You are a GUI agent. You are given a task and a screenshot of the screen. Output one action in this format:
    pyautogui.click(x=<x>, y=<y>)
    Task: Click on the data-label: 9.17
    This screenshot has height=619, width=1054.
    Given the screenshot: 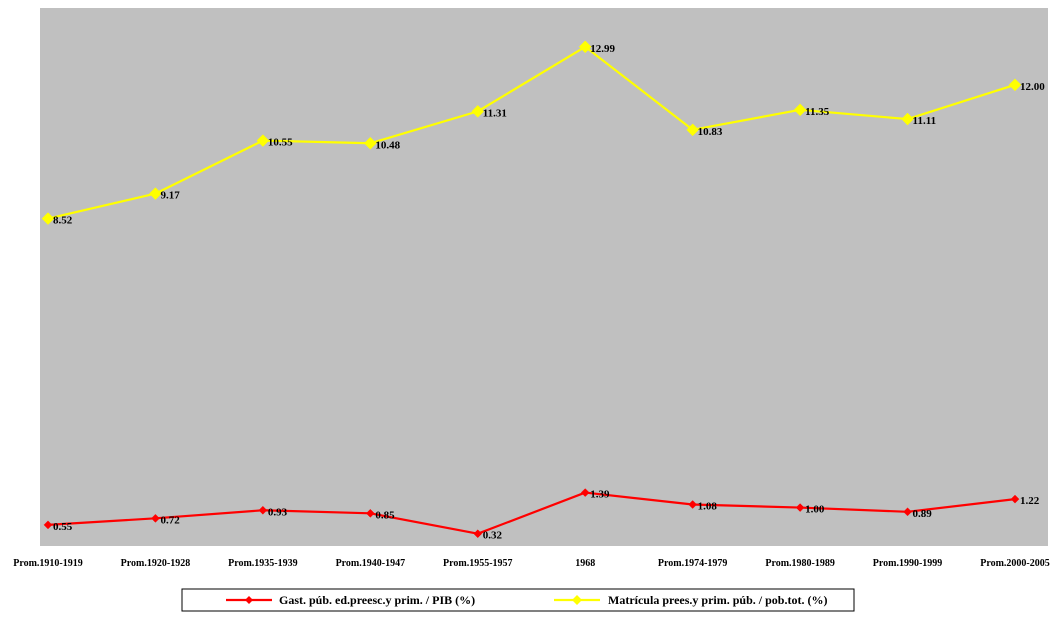 What is the action you would take?
    pyautogui.click(x=170, y=196)
    